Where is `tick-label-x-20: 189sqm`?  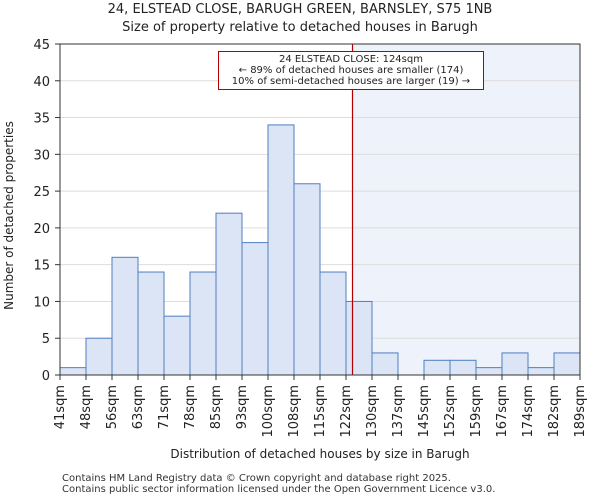 tick-label-x-20: 189sqm is located at coordinates (580, 411).